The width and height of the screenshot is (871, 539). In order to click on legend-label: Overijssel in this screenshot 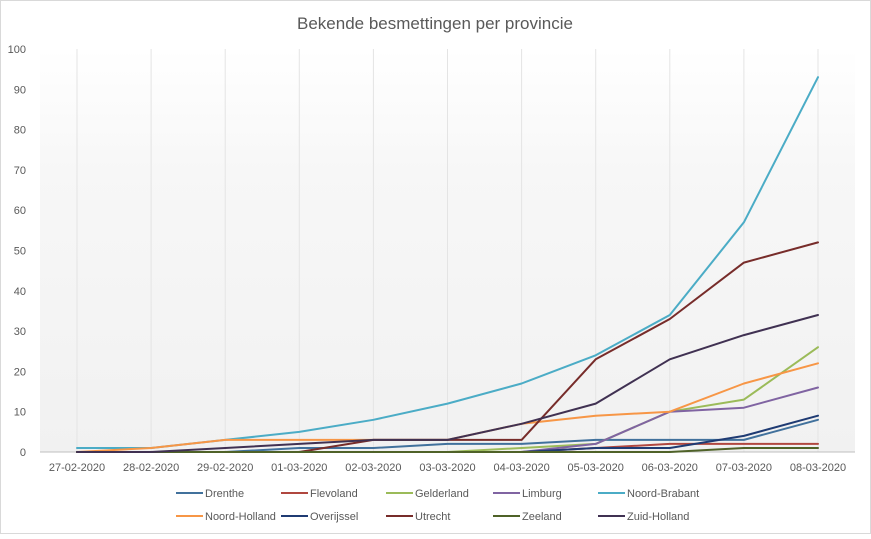, I will do `click(334, 517)`.